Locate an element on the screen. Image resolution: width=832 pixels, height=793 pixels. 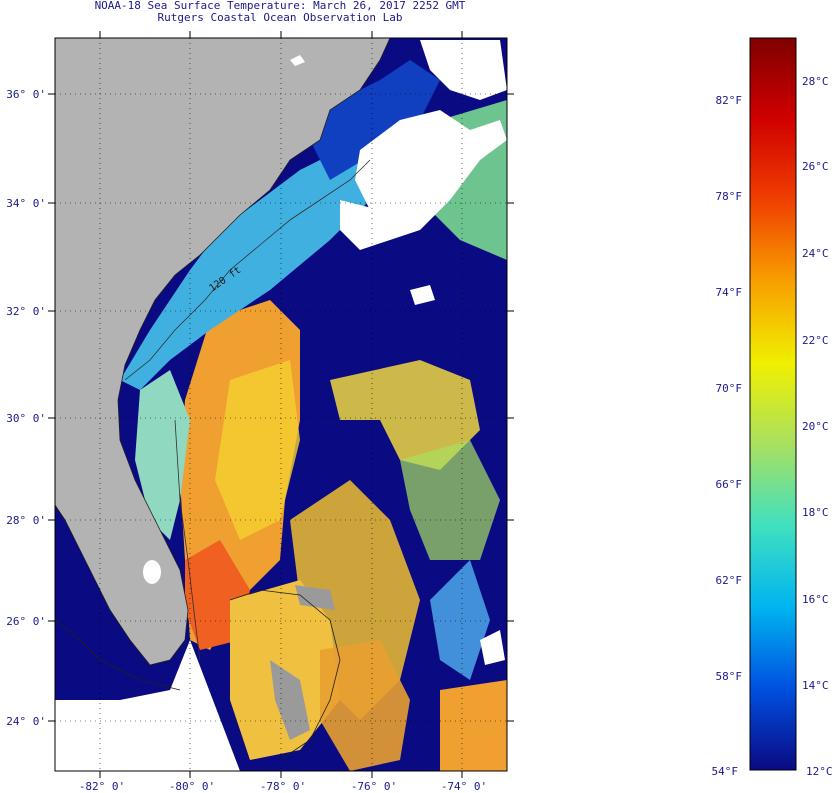
lat-label: 24° 0' is located at coordinates (26, 721).